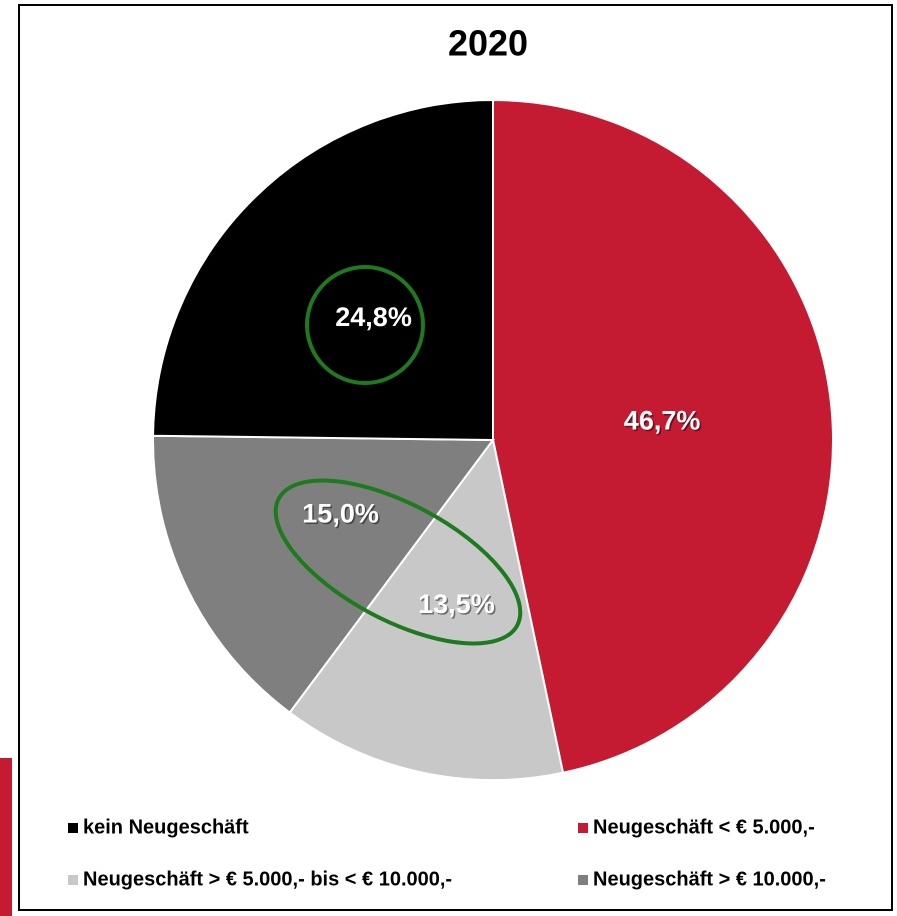  What do you see at coordinates (709, 879) in the screenshot?
I see `legend-label: Neugeschäft > € 10.000,-` at bounding box center [709, 879].